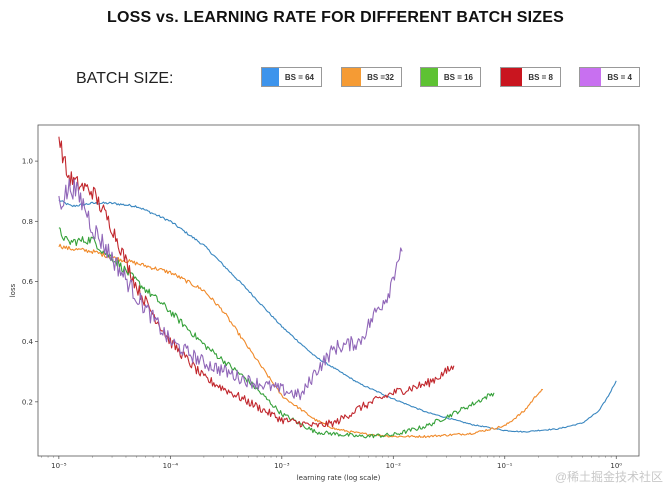 The width and height of the screenshot is (671, 495). I want to click on x-tick-label-2: 10⁻³, so click(282, 466).